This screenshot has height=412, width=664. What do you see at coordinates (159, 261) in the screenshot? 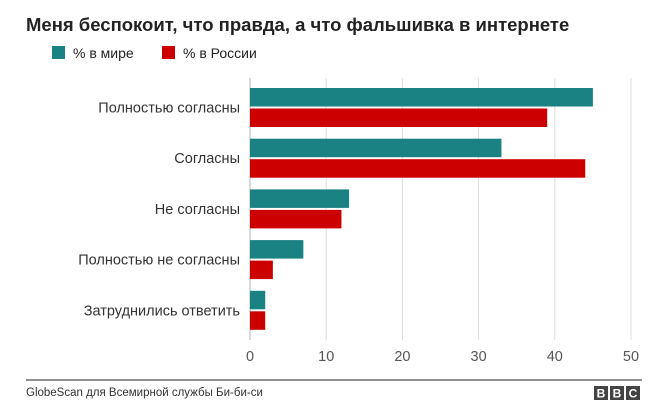
I see `category-label-3: Полностью не согласны` at bounding box center [159, 261].